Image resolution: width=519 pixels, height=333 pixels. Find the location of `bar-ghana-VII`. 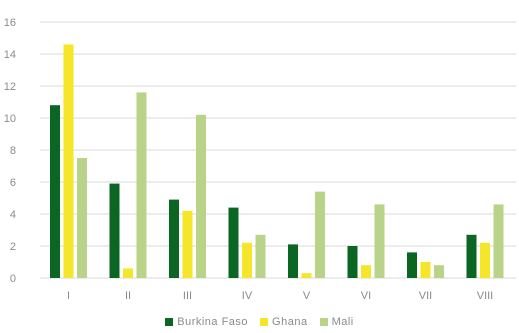

bar-ghana-VII is located at coordinates (425, 270).